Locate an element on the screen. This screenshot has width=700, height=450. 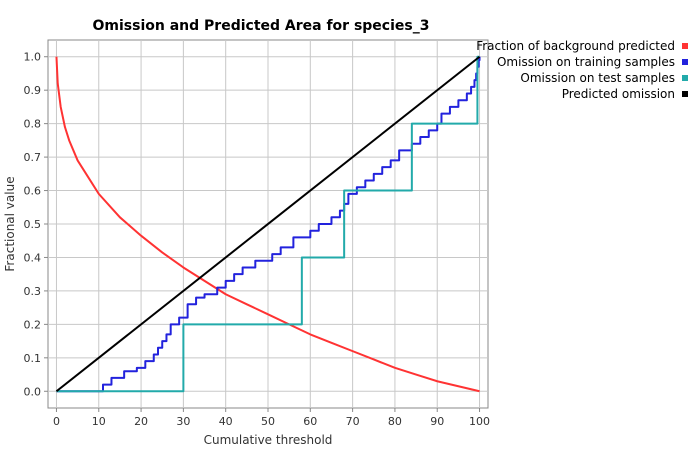
y-axis-label: Fractional value is located at coordinates (10, 223).